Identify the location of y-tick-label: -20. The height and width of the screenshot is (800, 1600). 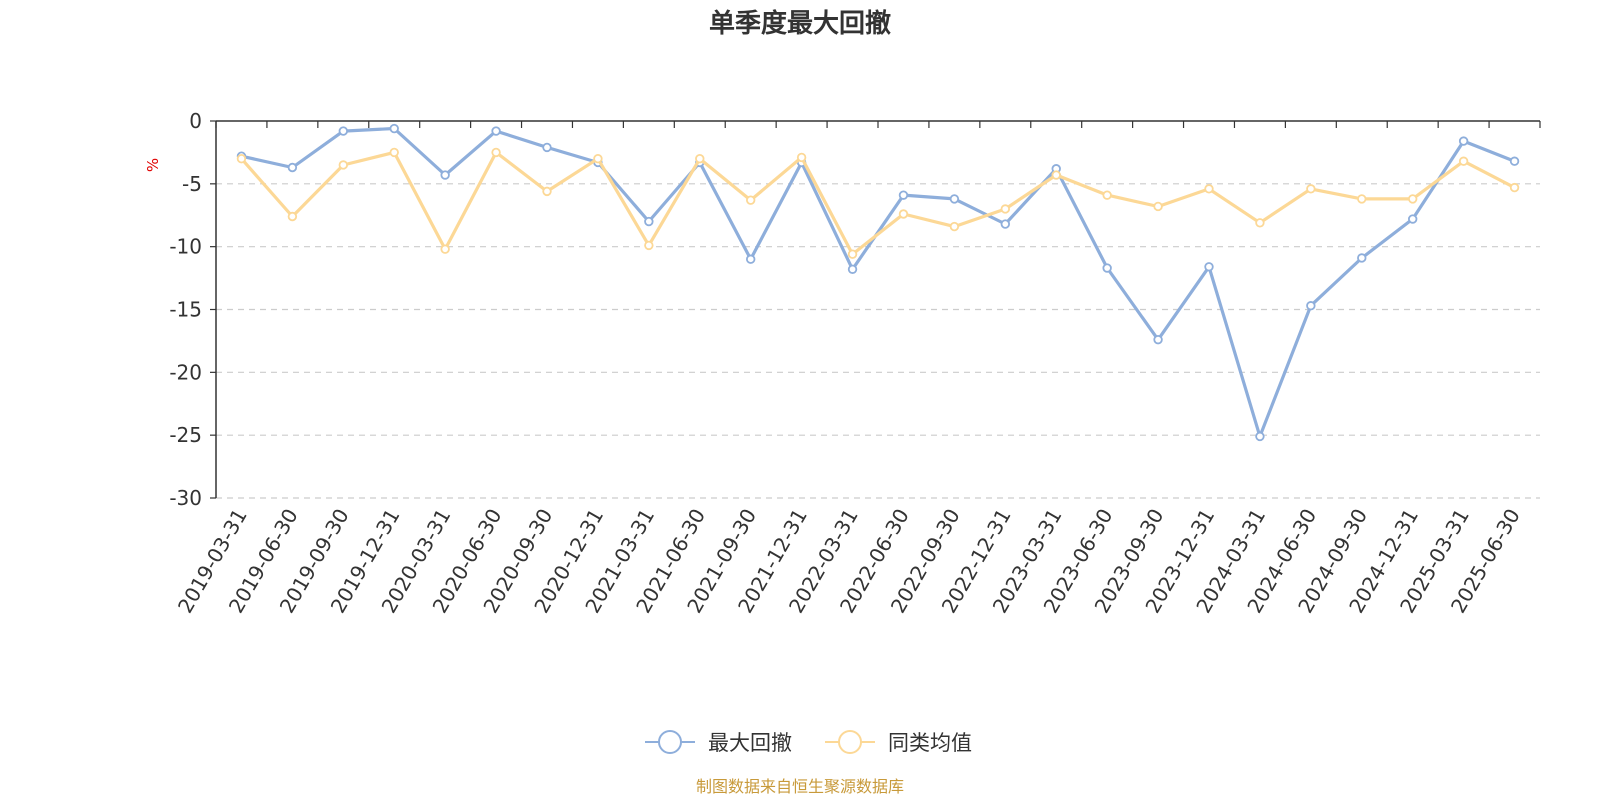
(185, 372).